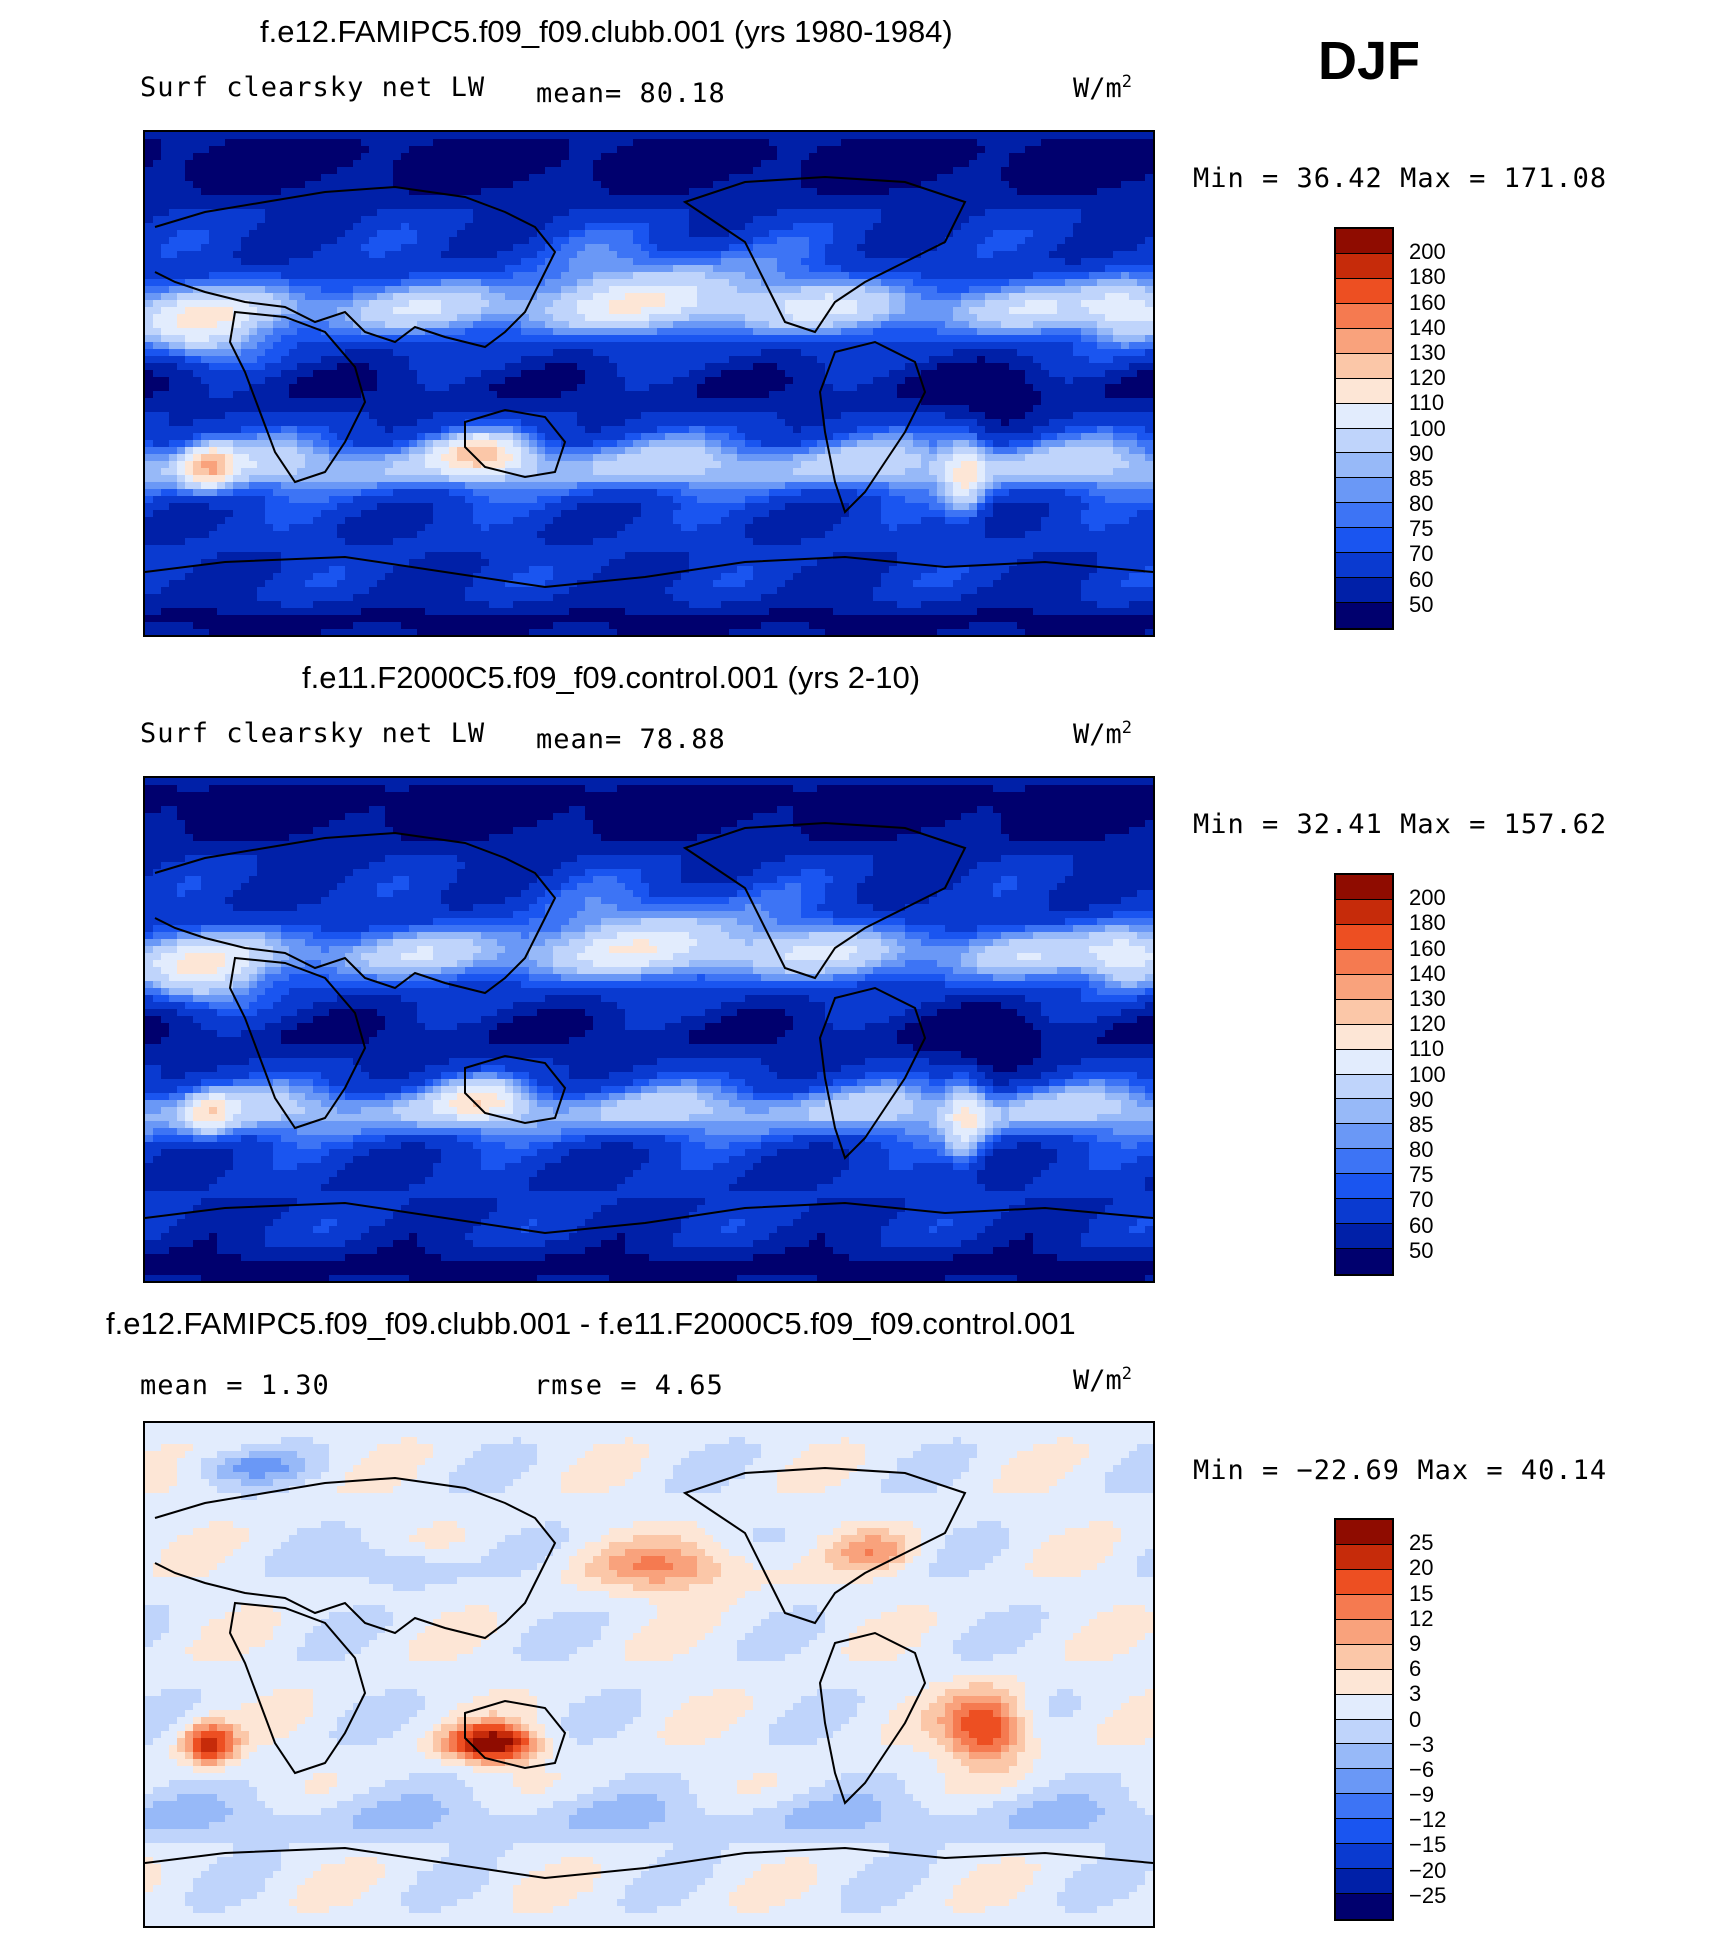  I want to click on panel-2-minmax: Min = 32.41 Max = 157.62, so click(1400, 824).